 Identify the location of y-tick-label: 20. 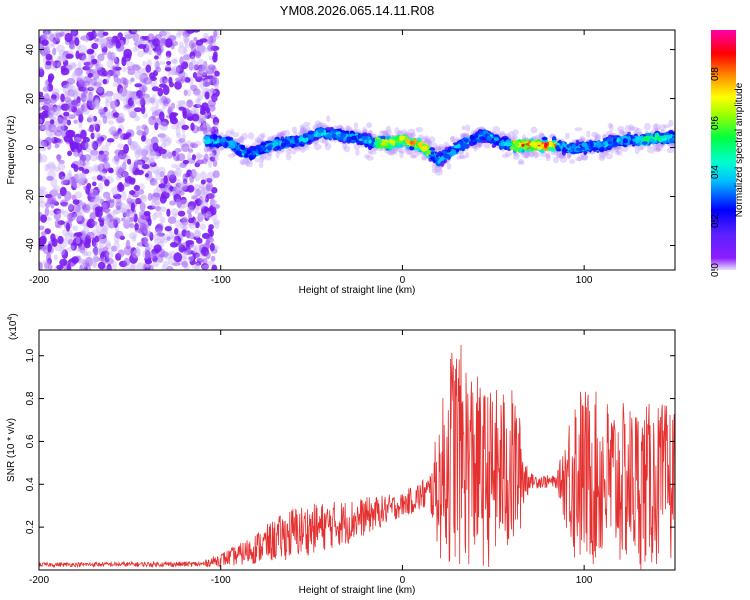
(30, 99).